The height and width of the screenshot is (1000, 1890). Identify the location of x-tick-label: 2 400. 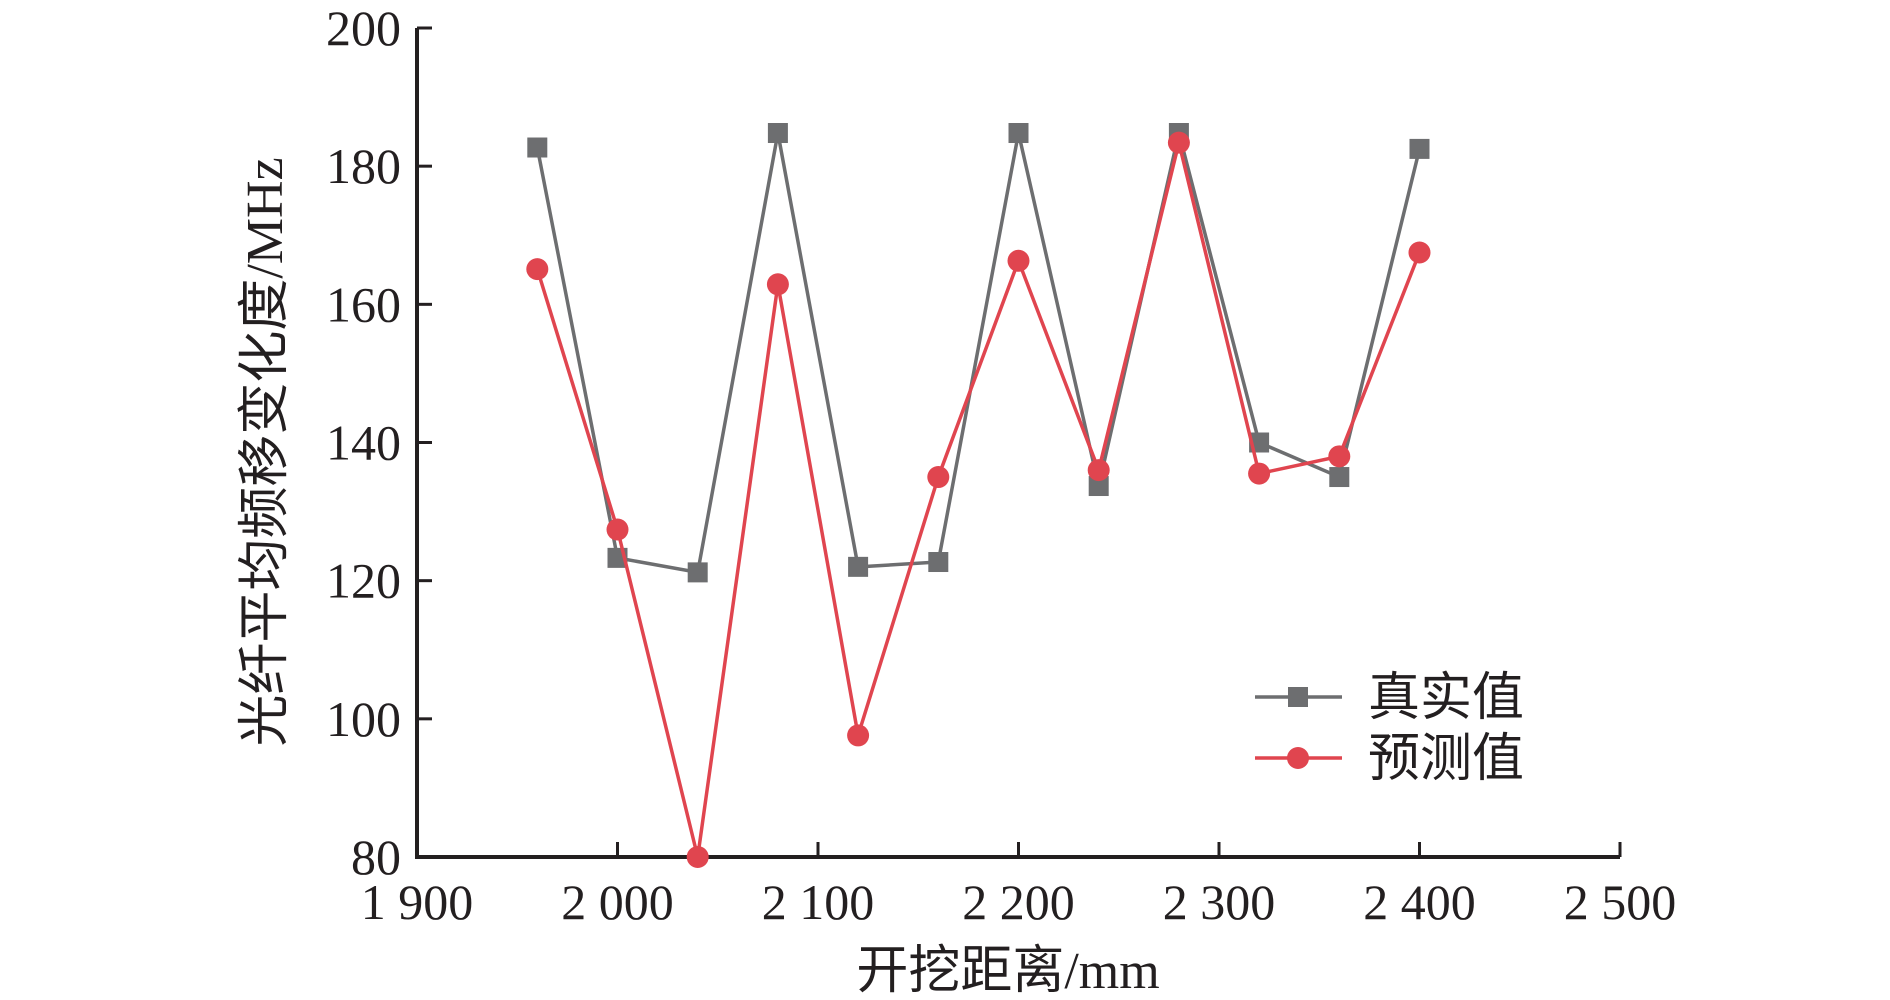
(1419, 902).